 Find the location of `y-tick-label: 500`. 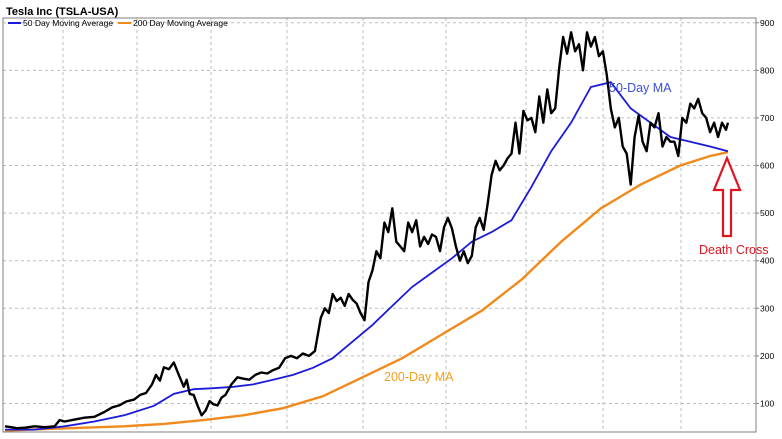

y-tick-label: 500 is located at coordinates (767, 213).